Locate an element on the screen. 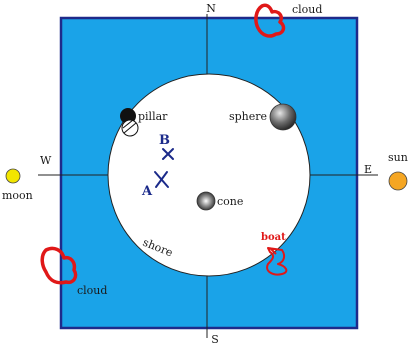 Image resolution: width=409 pixels, height=346 pixels. cloud-bottom-label: cloud is located at coordinates (92, 290).